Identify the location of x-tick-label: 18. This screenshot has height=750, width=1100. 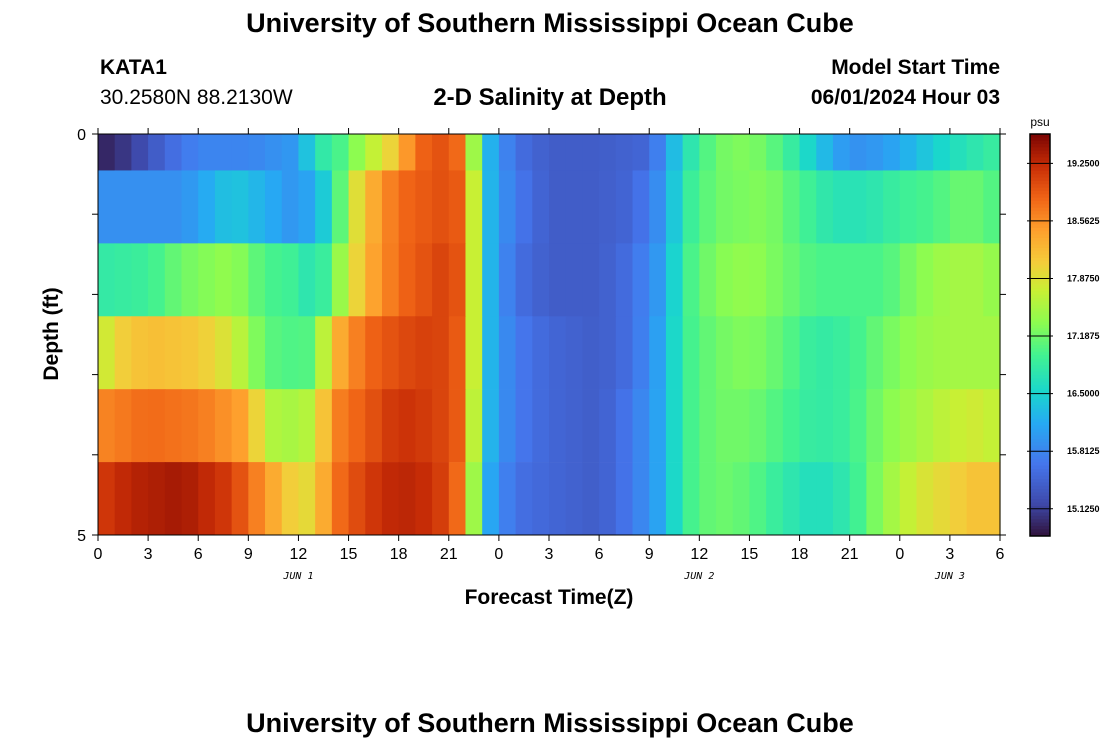
(399, 554).